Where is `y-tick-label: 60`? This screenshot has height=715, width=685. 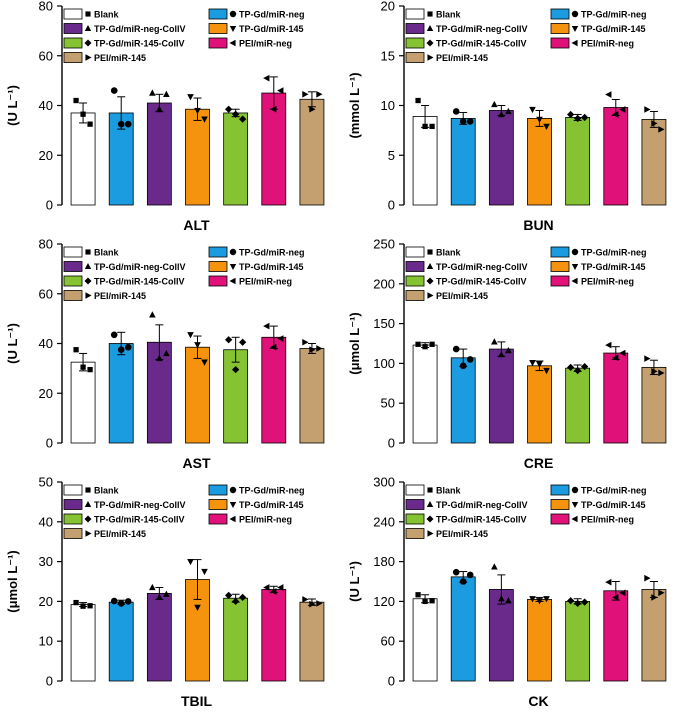
y-tick-label: 60 is located at coordinates (46, 293).